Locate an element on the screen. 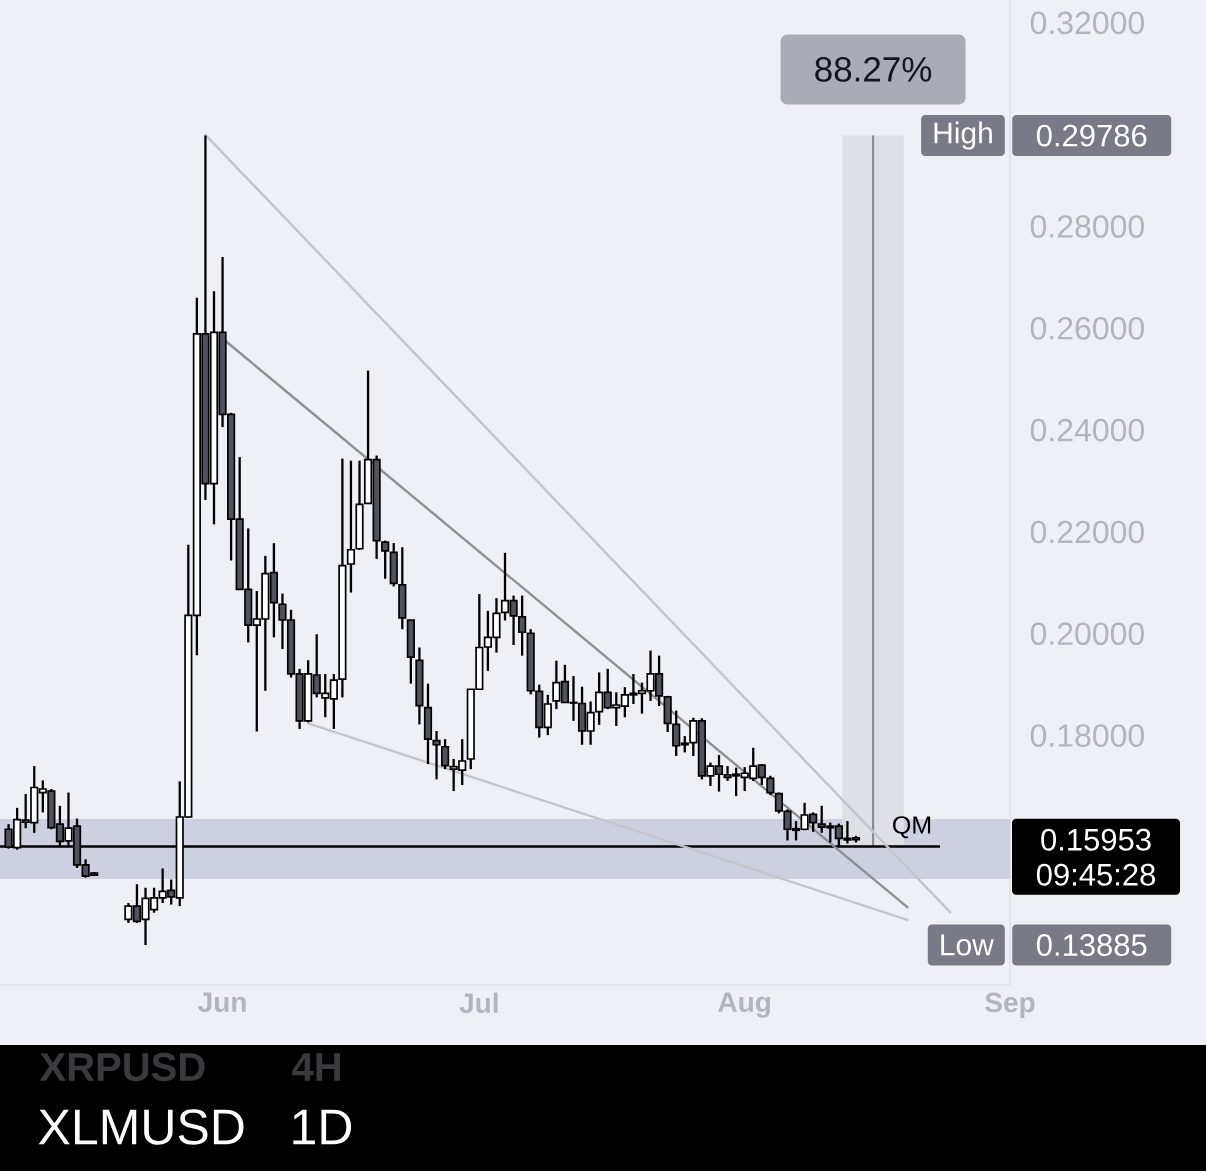 The image size is (1206, 1171). text: XLMUSD is located at coordinates (141, 1127).